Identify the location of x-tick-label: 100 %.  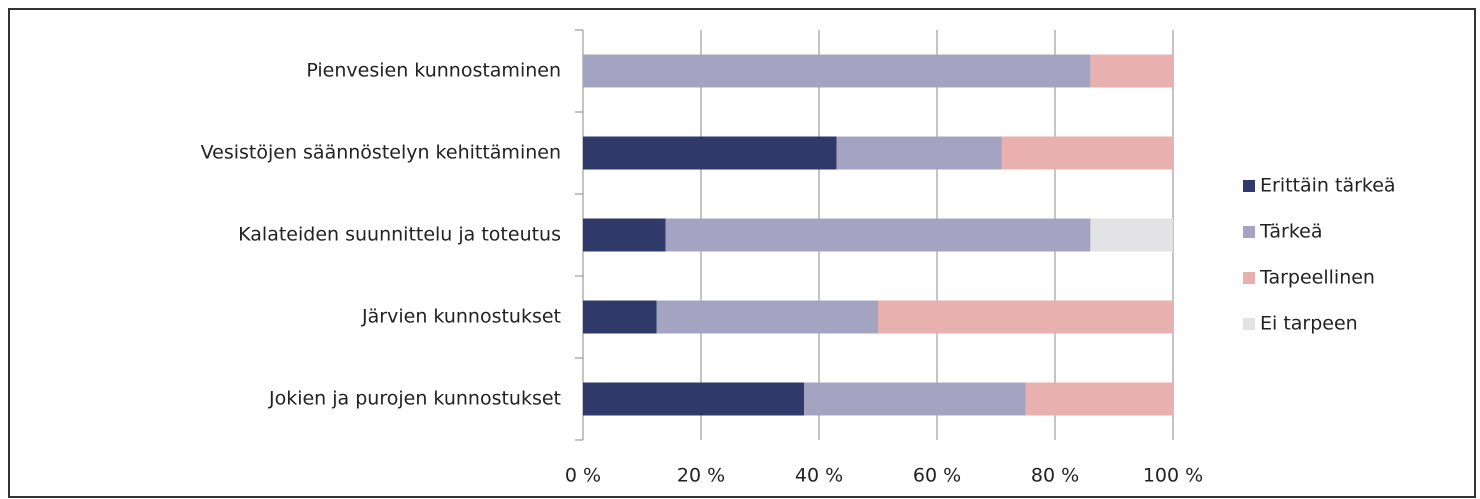
(1173, 476).